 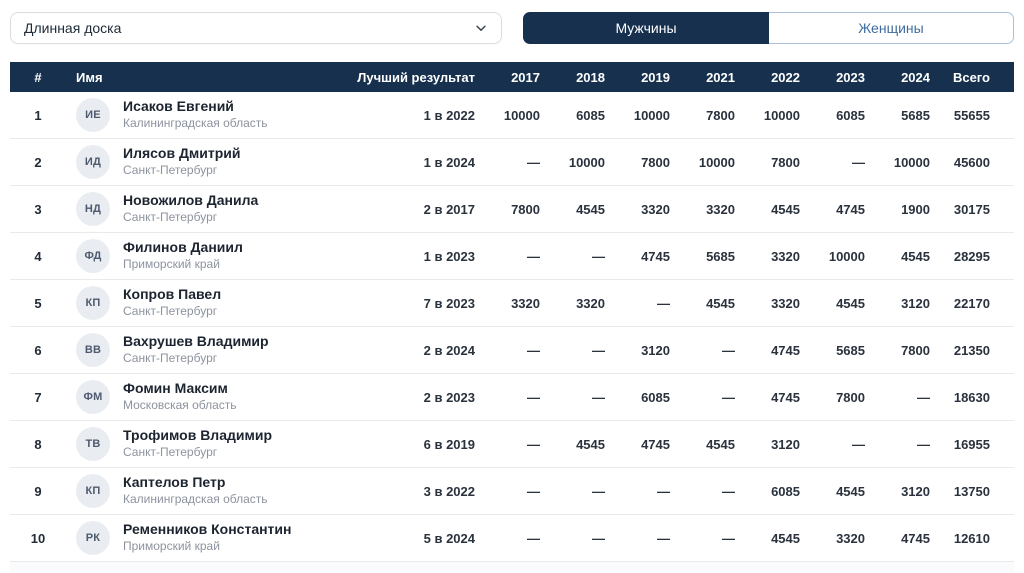 What do you see at coordinates (971, 303) in the screenshot?
I see `total-cell: 22170` at bounding box center [971, 303].